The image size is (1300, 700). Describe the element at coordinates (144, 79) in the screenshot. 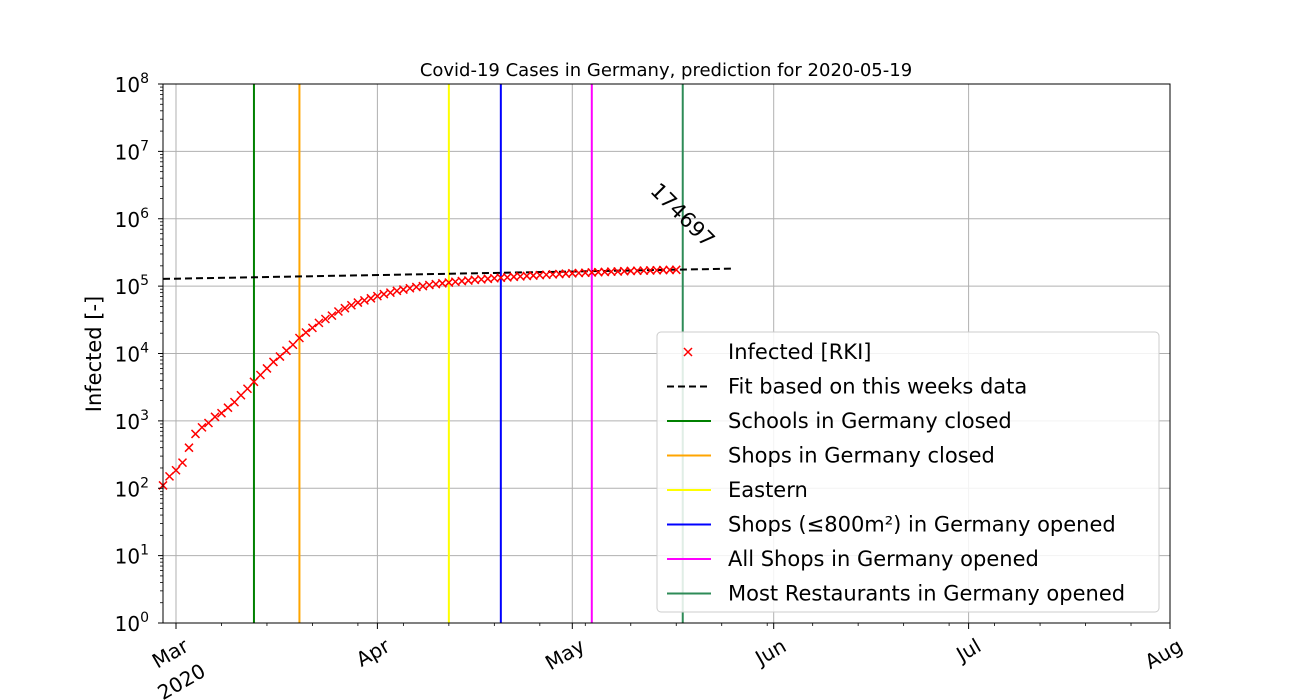

I see `y-tick-exponent: 8` at that location.